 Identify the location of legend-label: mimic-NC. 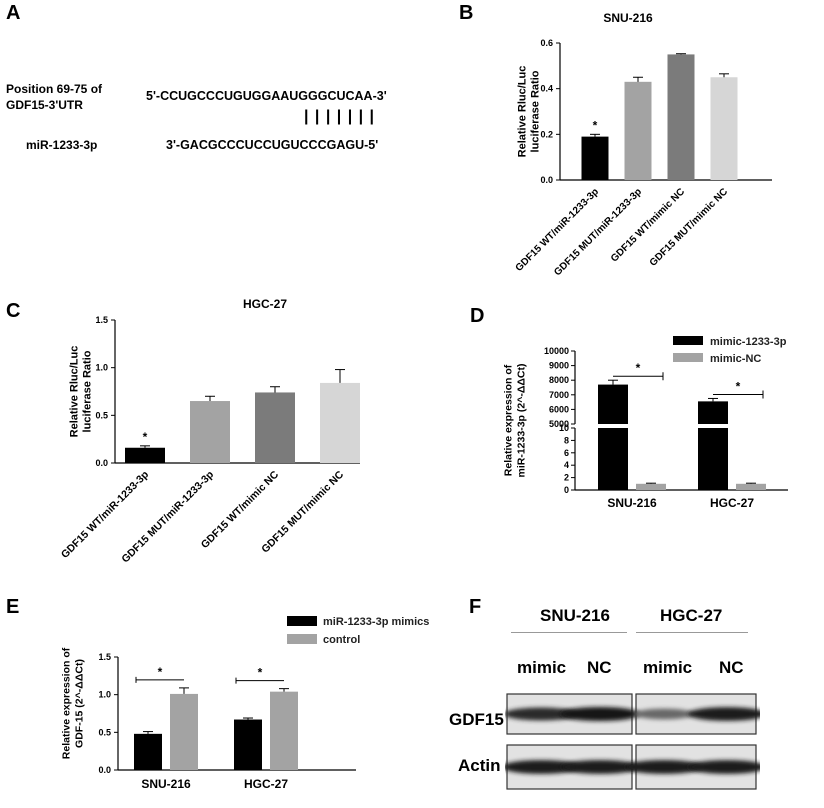
(735, 359).